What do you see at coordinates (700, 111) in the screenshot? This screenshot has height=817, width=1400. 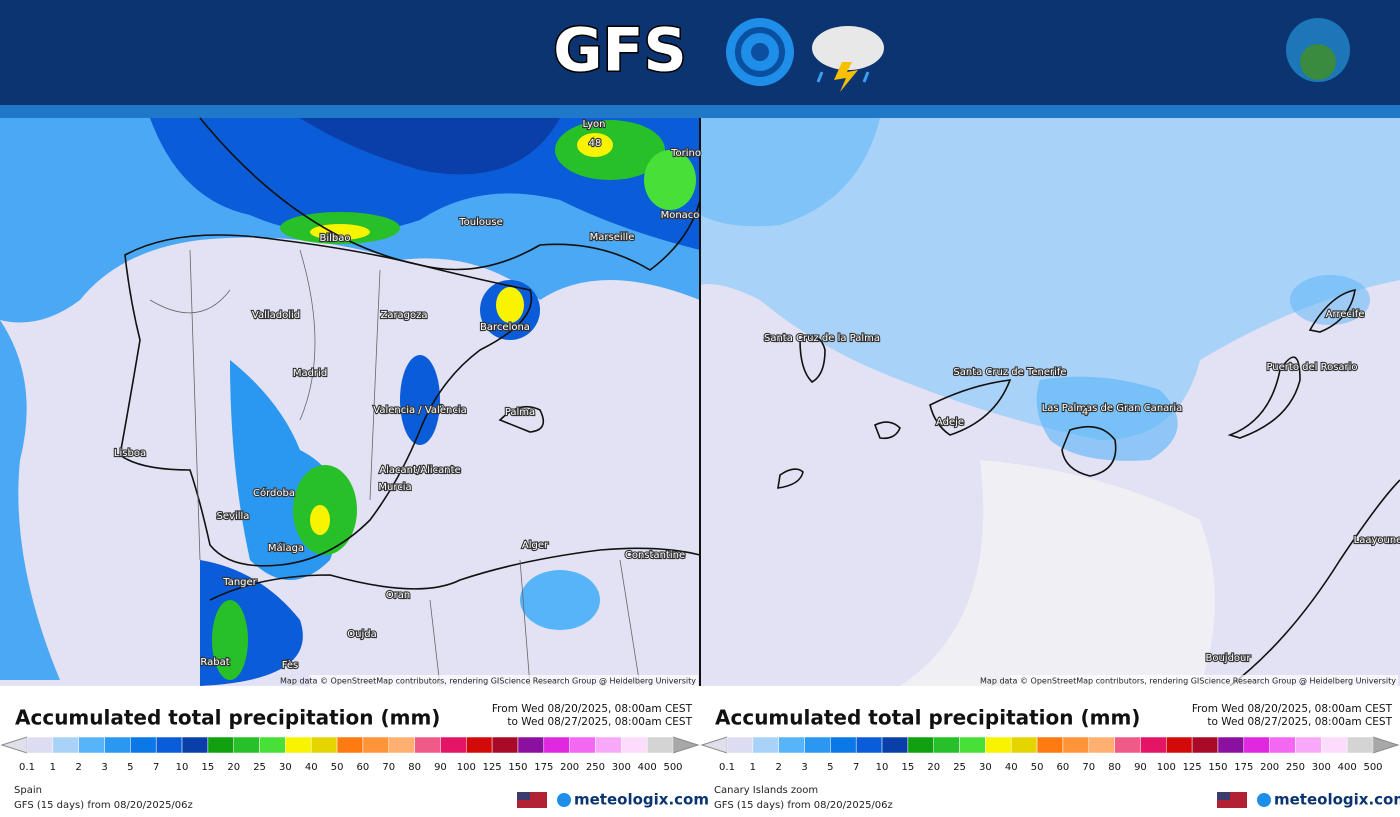 I see `header-strip` at bounding box center [700, 111].